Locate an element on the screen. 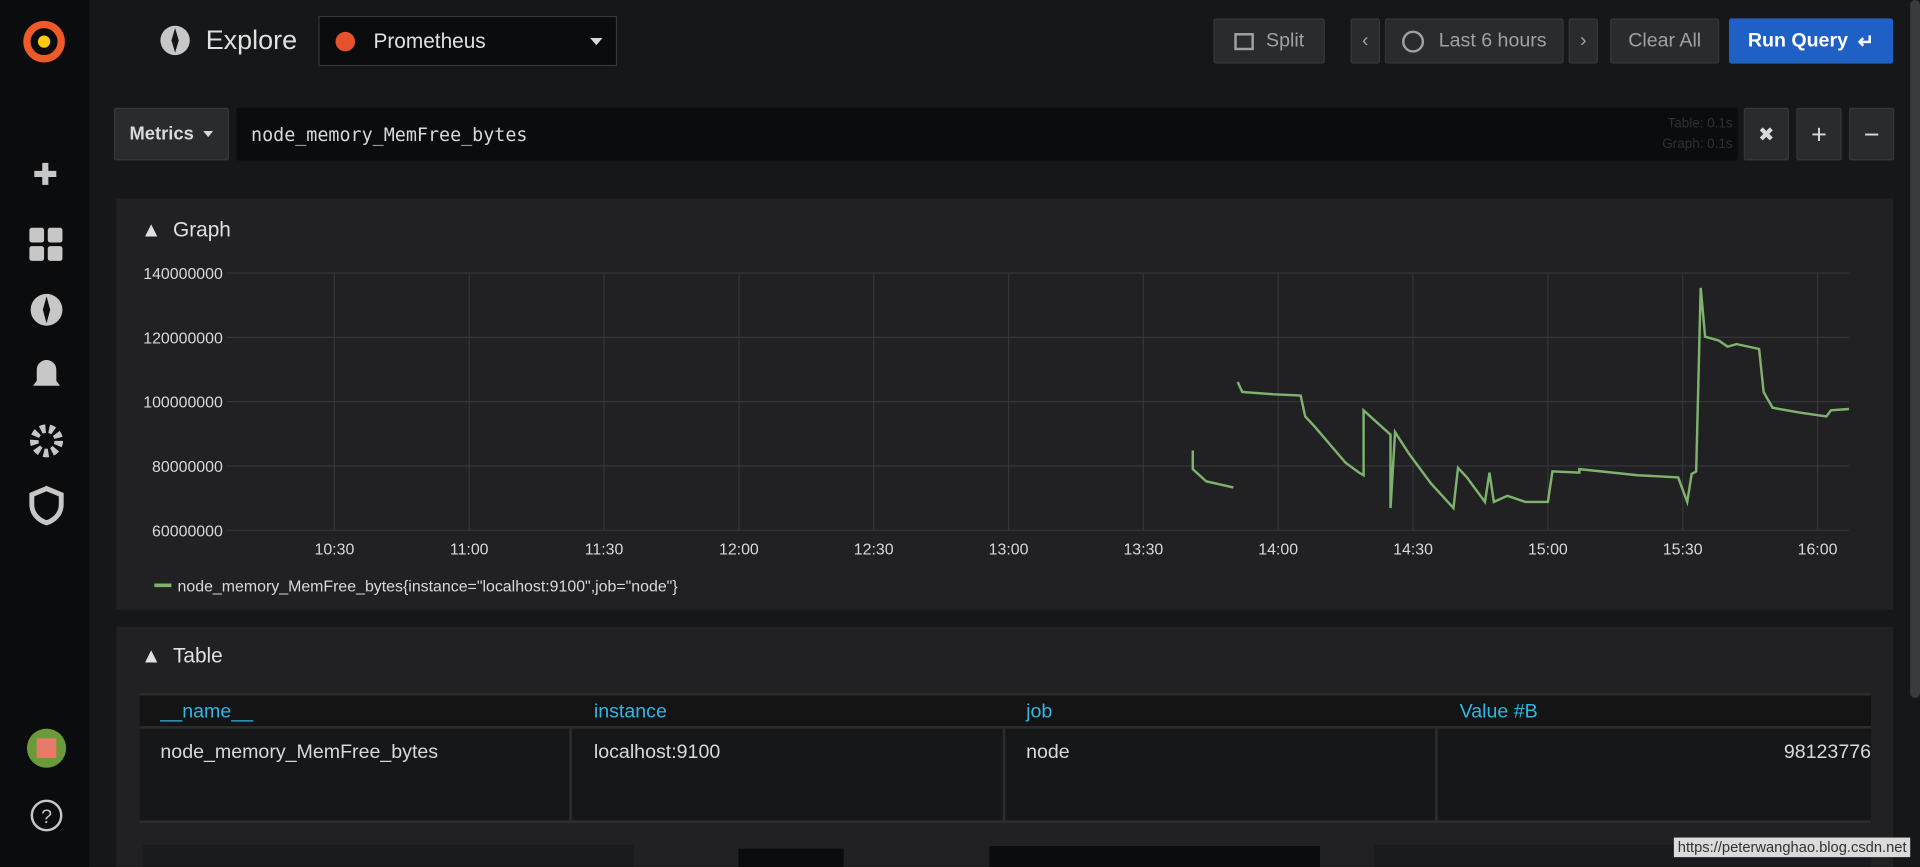  time-picker: Last 6 hours is located at coordinates (1474, 41).